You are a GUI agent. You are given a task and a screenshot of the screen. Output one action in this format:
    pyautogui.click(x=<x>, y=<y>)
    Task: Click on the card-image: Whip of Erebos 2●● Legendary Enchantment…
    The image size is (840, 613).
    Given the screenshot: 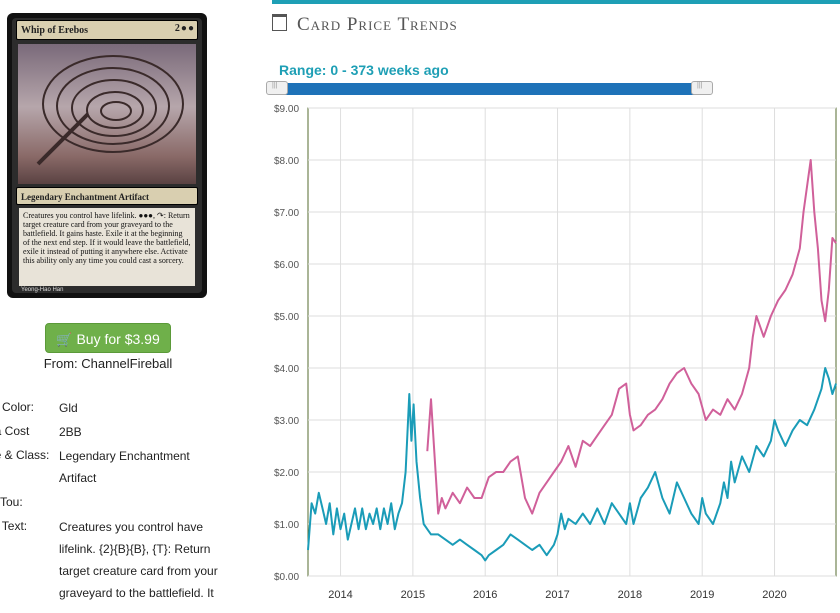 What is the action you would take?
    pyautogui.click(x=107, y=155)
    